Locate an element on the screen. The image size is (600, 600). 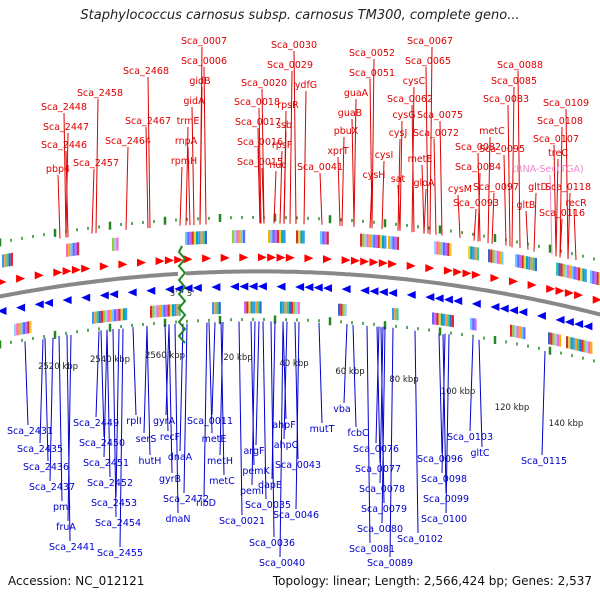
gene-label-bottom: Sca_0040 is located at coordinates (282, 563).